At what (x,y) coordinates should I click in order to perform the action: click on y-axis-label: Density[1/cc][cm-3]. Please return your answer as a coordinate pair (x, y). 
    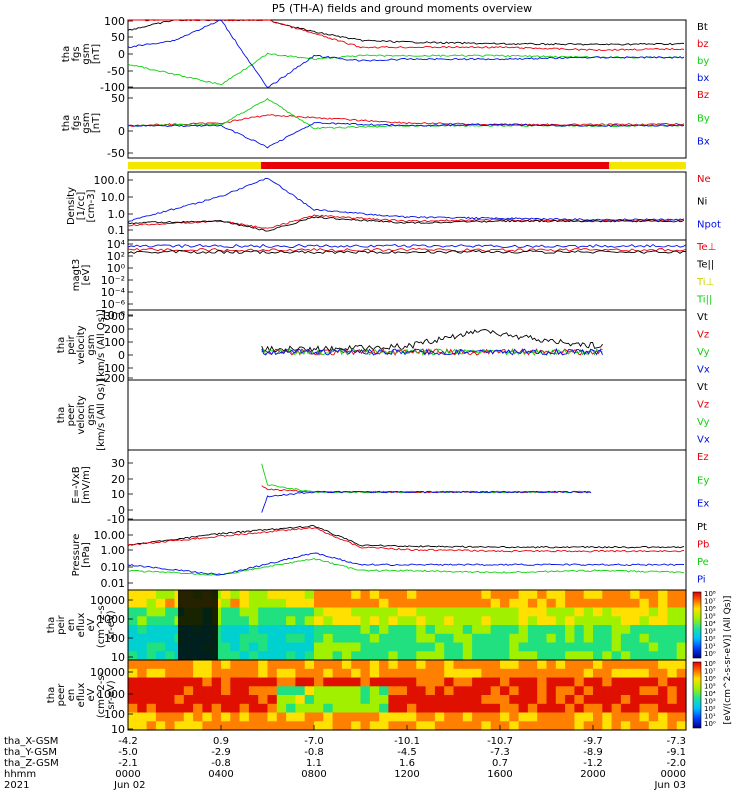
    Looking at the image, I should click on (81, 206).